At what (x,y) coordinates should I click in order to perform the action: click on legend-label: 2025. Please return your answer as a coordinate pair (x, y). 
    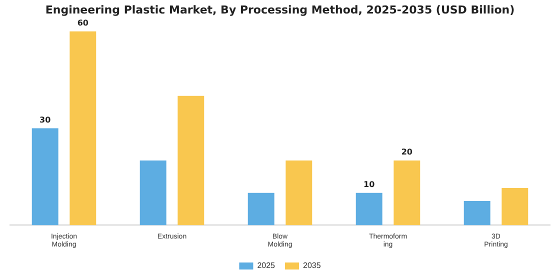
    Looking at the image, I should click on (266, 265).